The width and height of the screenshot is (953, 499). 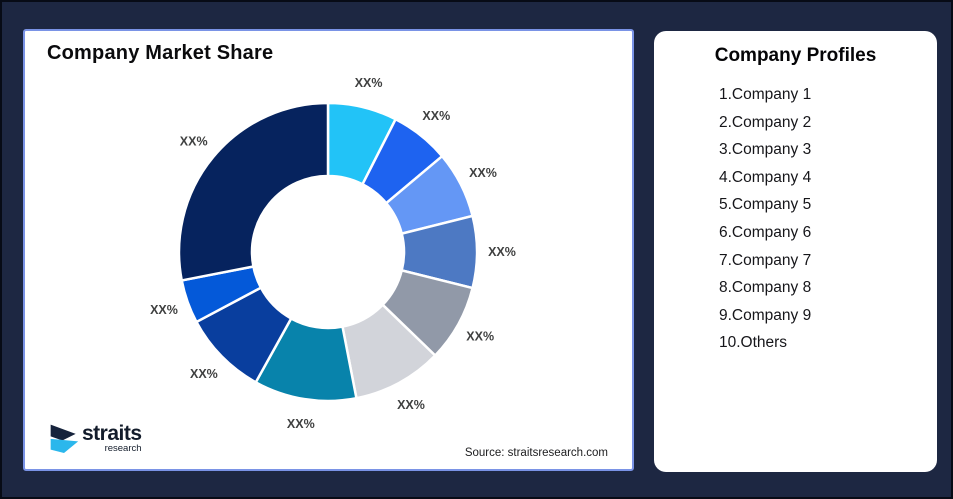 I want to click on company-profiles-title: Company Profiles, so click(x=795, y=55).